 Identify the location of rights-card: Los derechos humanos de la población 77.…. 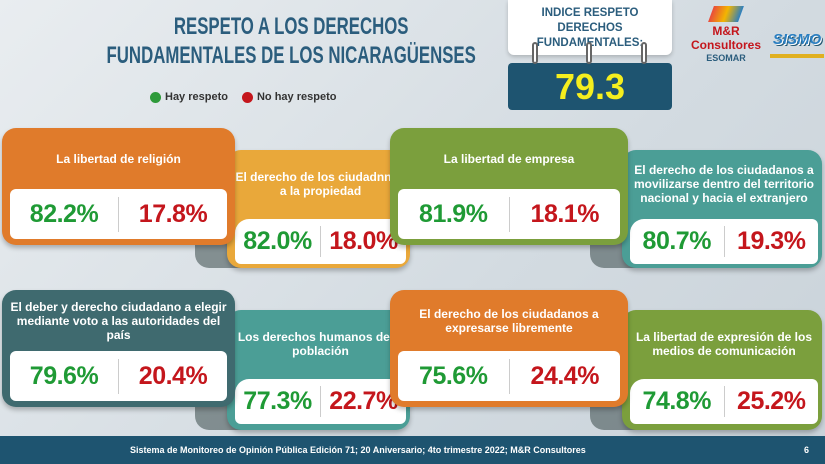
(302, 370).